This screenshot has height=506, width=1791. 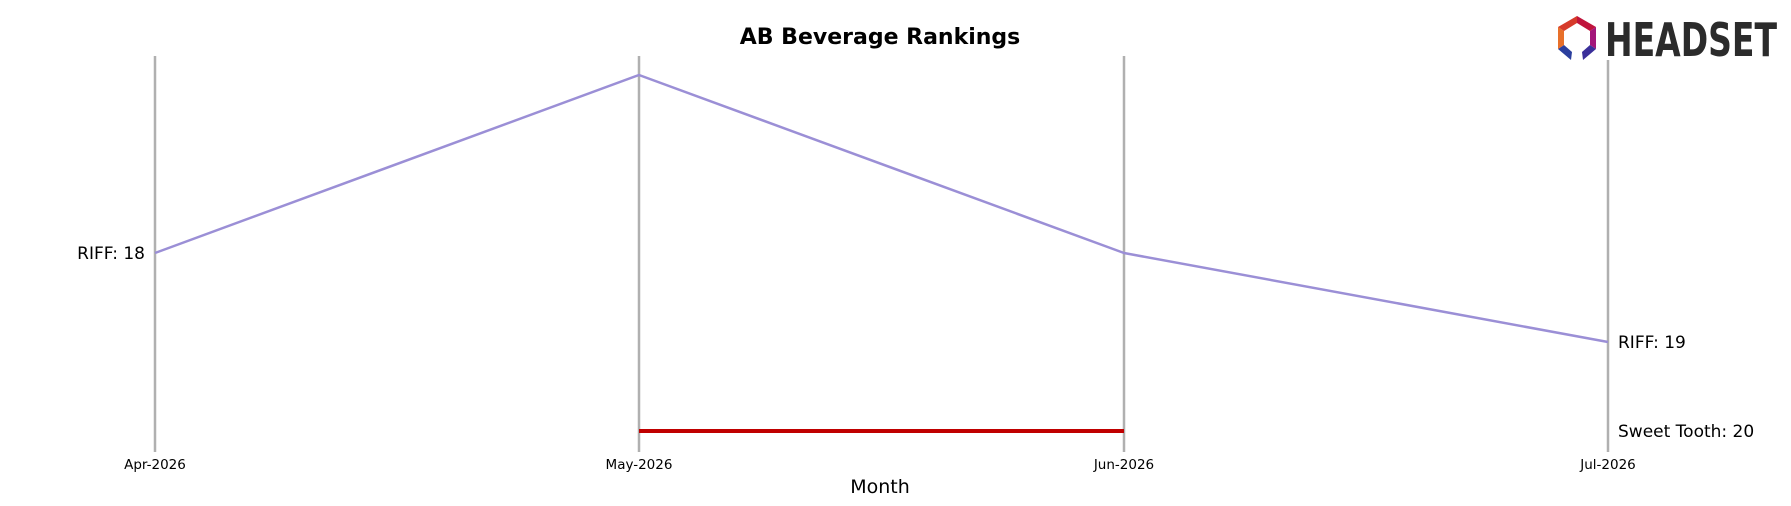 I want to click on end-label-sweet-tooth: Sweet Tooth: 20, so click(x=1686, y=432).